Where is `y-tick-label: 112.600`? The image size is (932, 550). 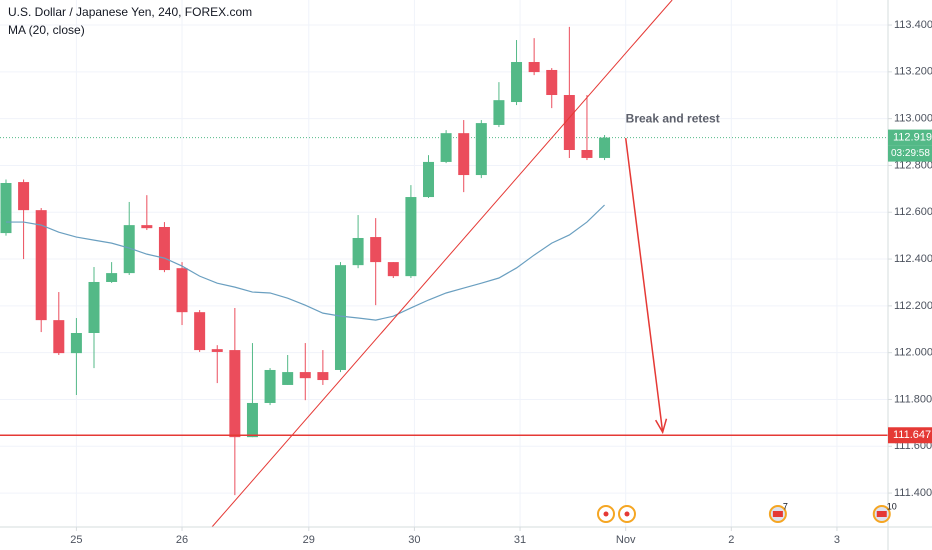 y-tick-label: 112.600 is located at coordinates (913, 212).